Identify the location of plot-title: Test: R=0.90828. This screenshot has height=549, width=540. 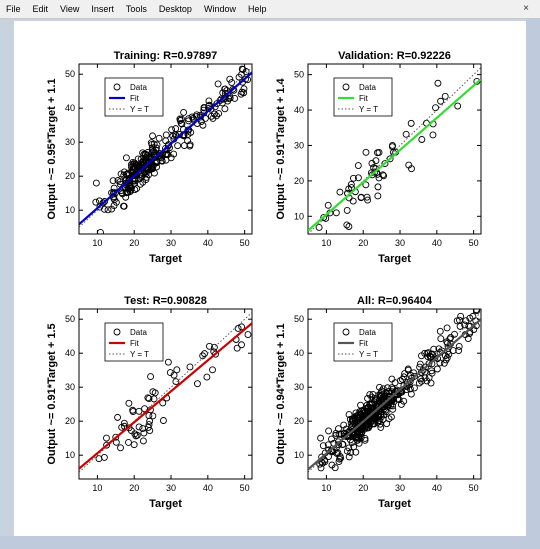
(165, 301).